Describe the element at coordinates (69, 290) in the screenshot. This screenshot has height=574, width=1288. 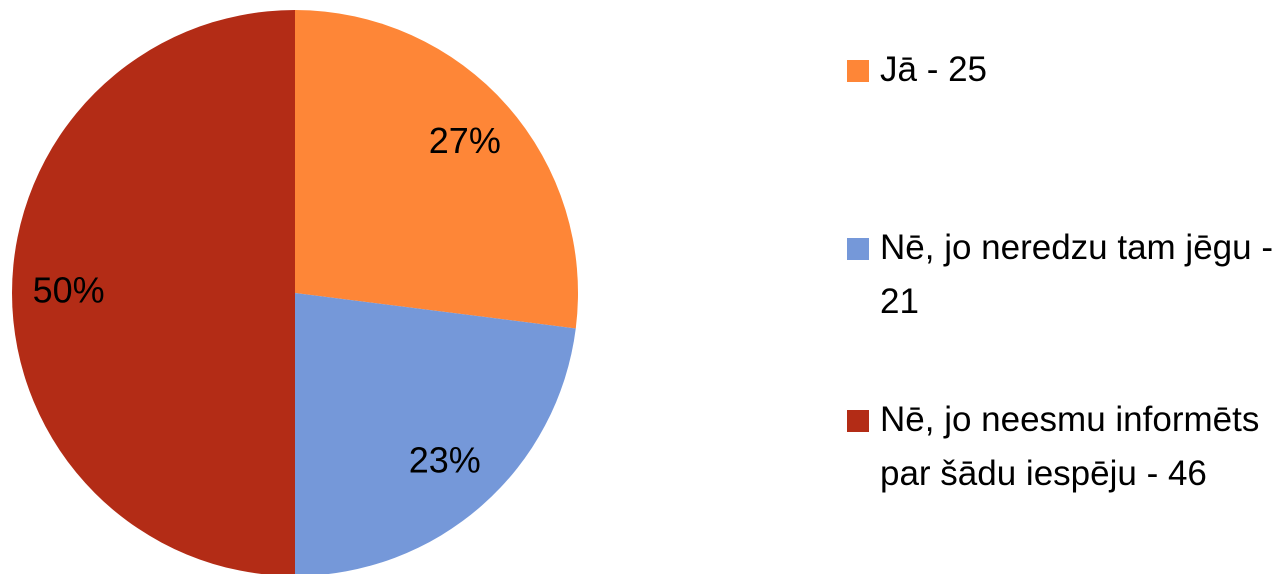
I see `data-label: 50%` at that location.